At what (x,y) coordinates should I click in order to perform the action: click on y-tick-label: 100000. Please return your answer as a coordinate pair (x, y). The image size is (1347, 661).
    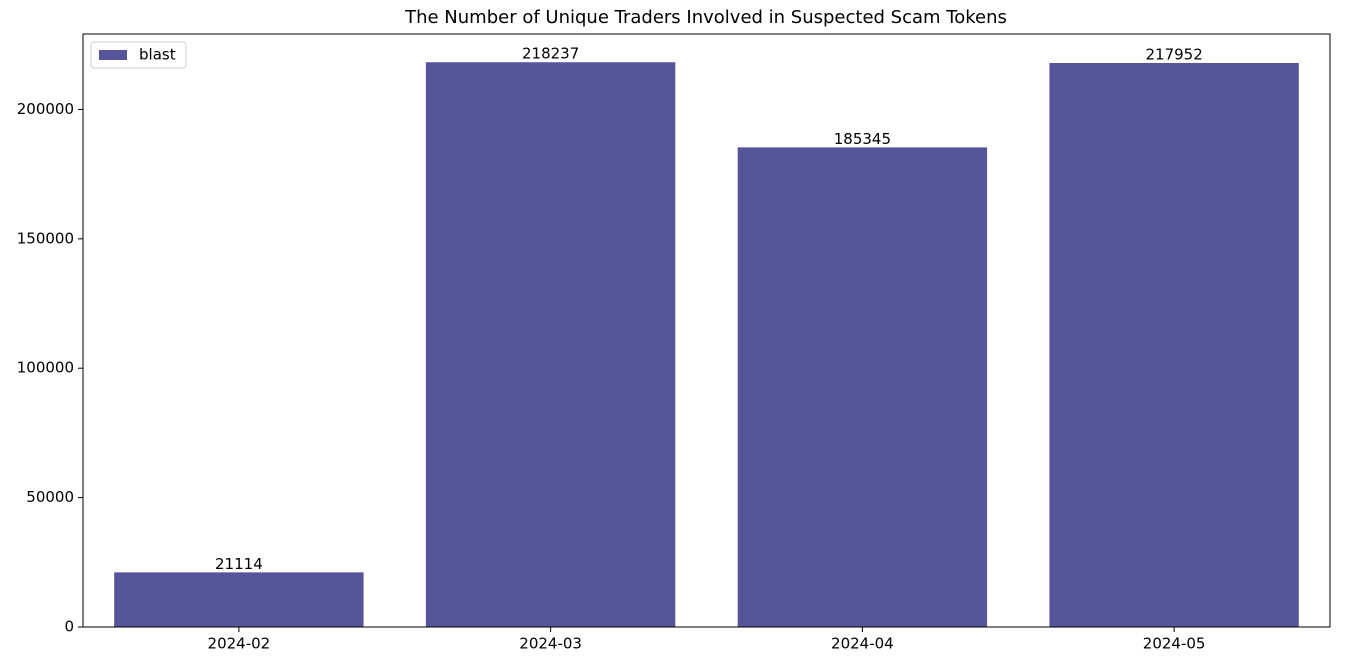
    Looking at the image, I should click on (45, 368).